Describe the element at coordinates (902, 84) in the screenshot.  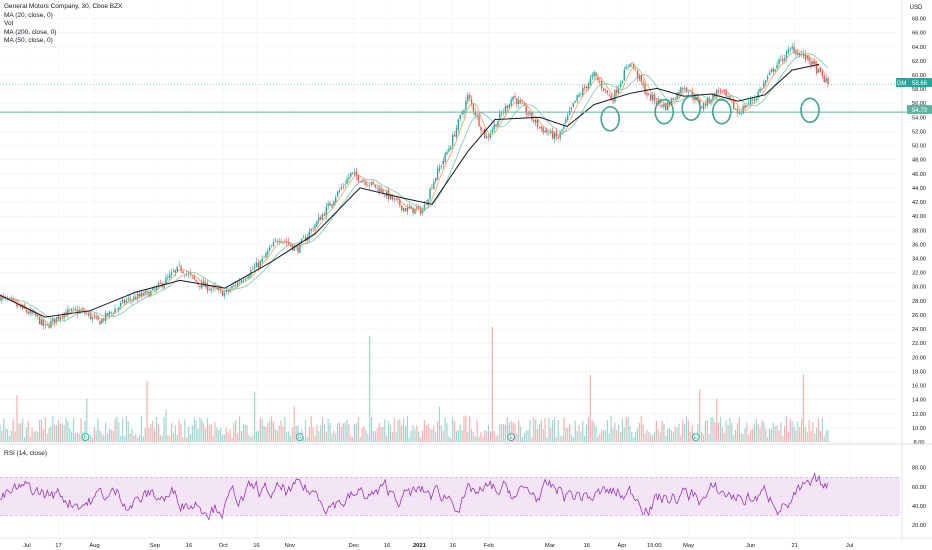
I see `ticker-badge-text: GM` at that location.